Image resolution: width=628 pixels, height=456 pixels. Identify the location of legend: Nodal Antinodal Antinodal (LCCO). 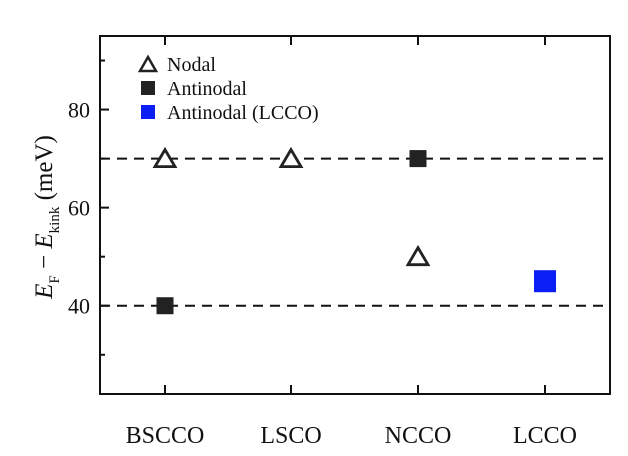
(228, 89).